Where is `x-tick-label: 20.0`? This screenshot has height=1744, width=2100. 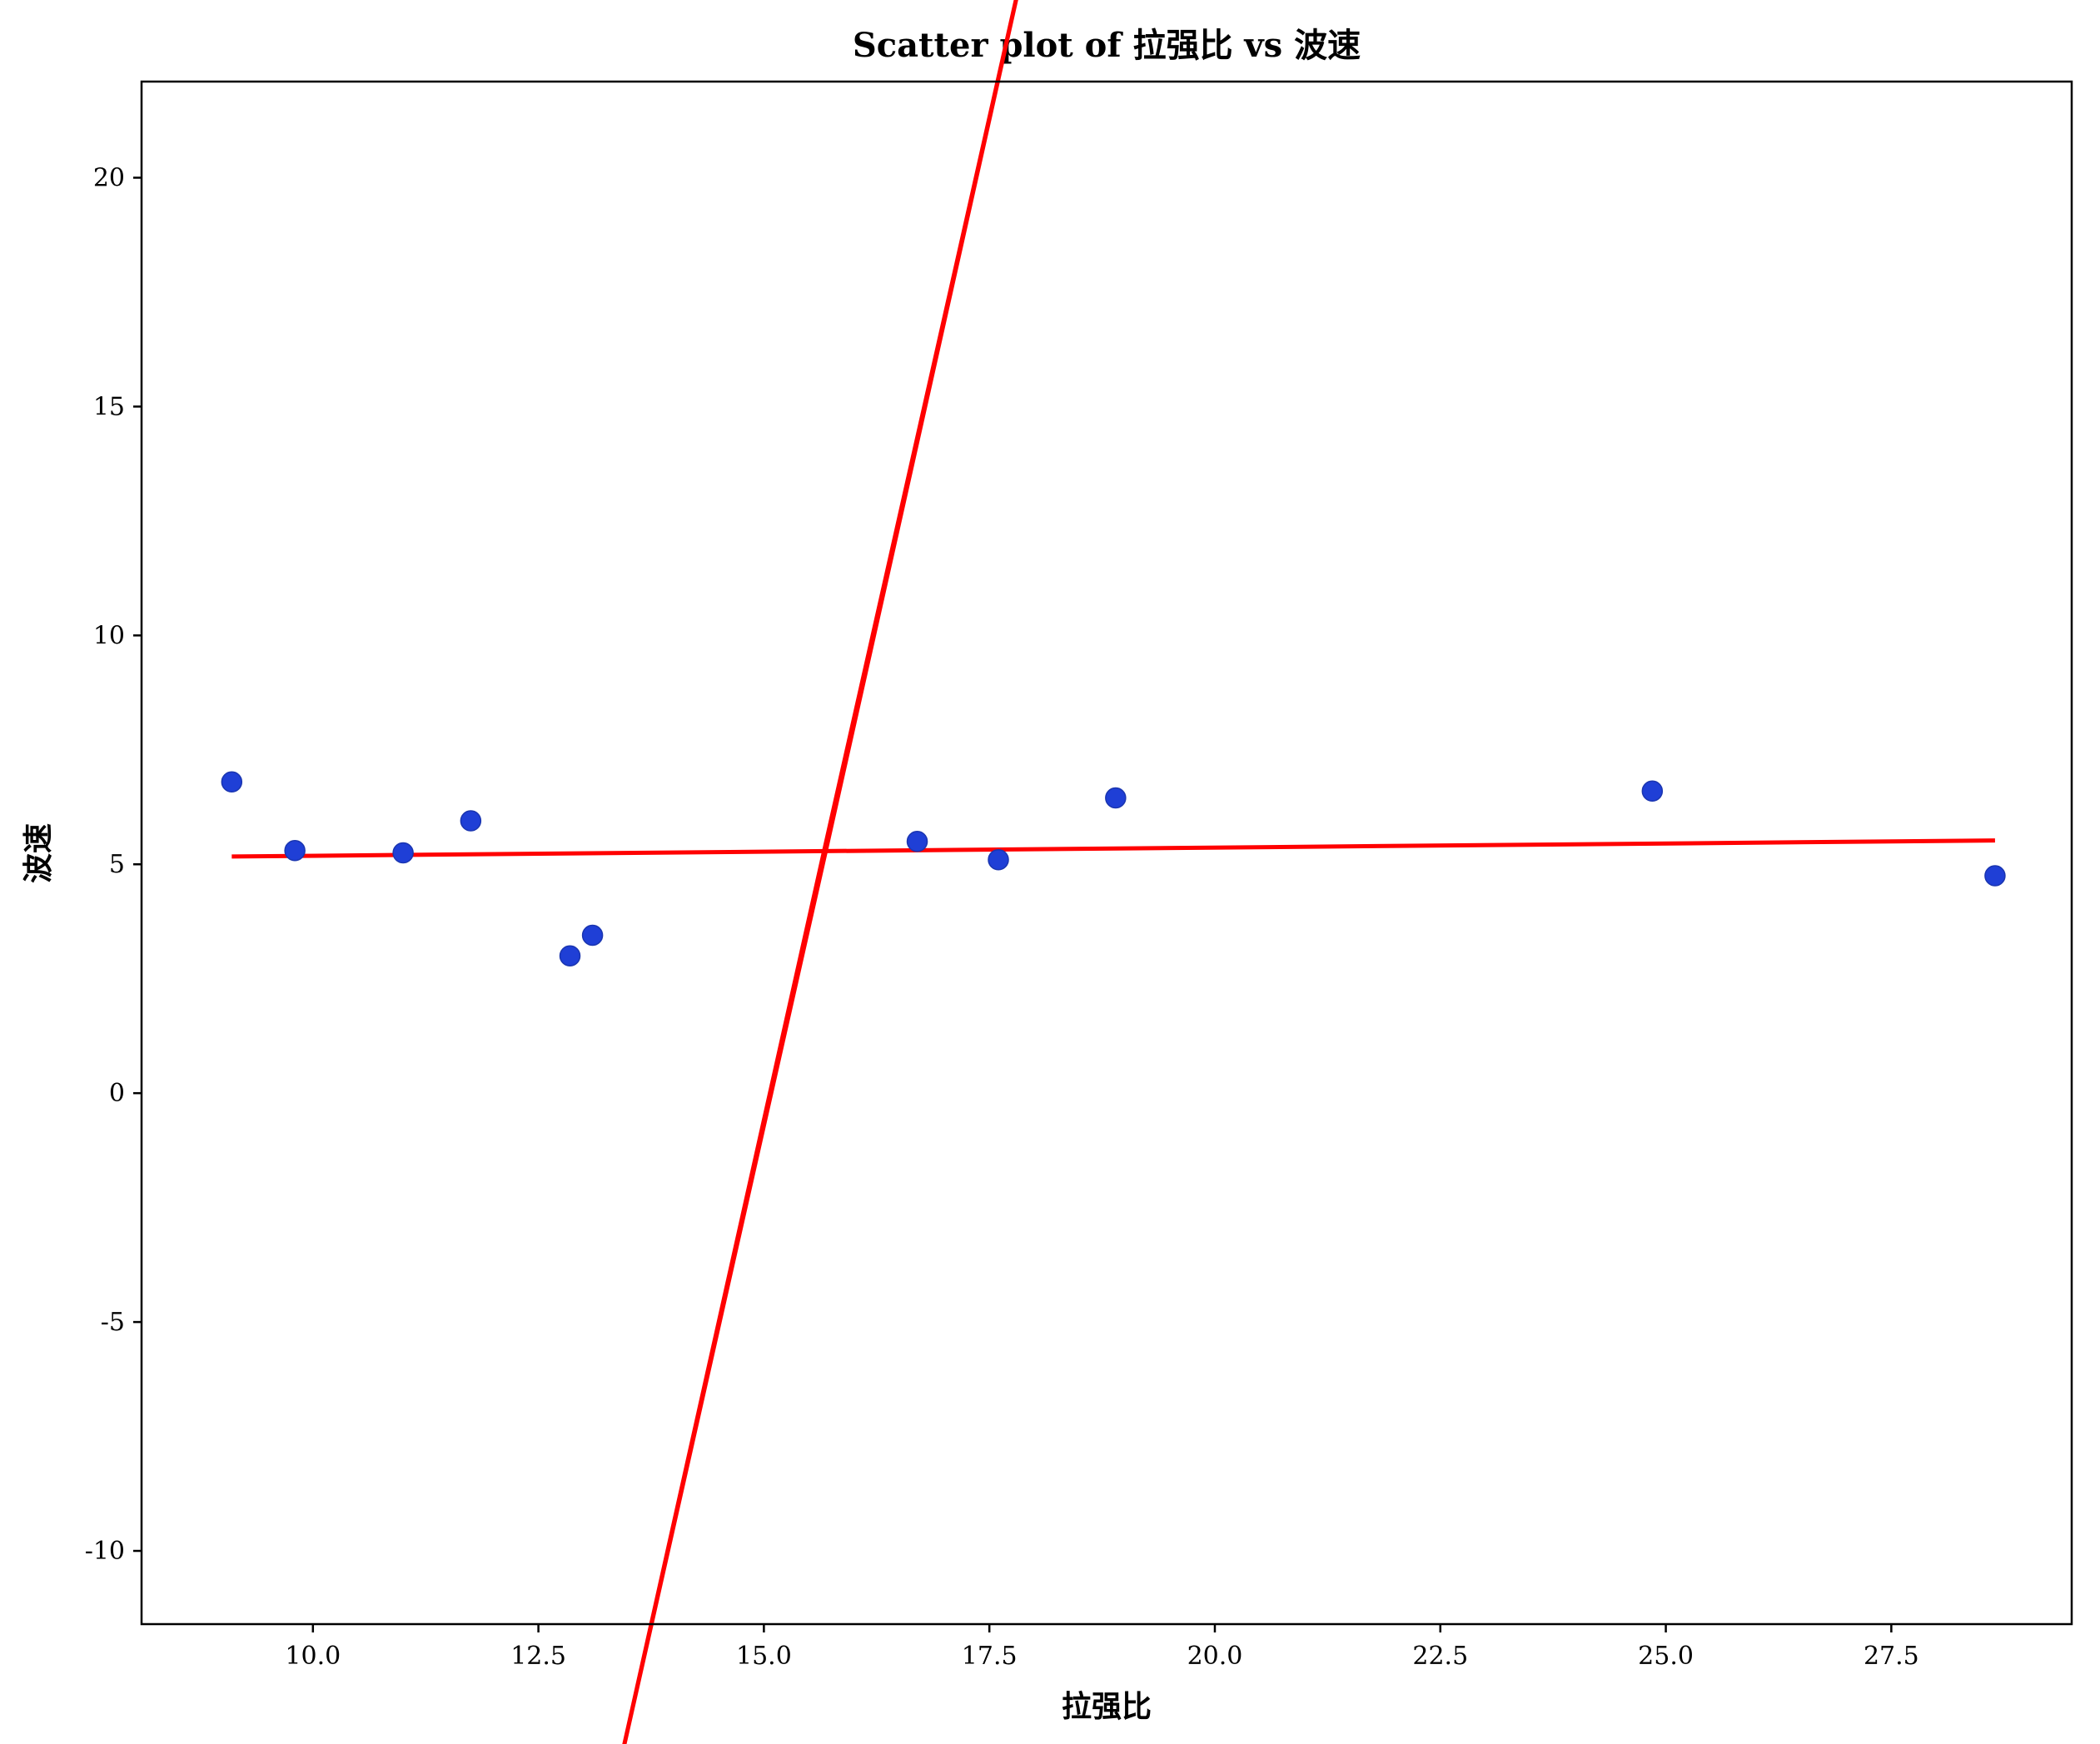
x-tick-label: 20.0 is located at coordinates (1215, 1656).